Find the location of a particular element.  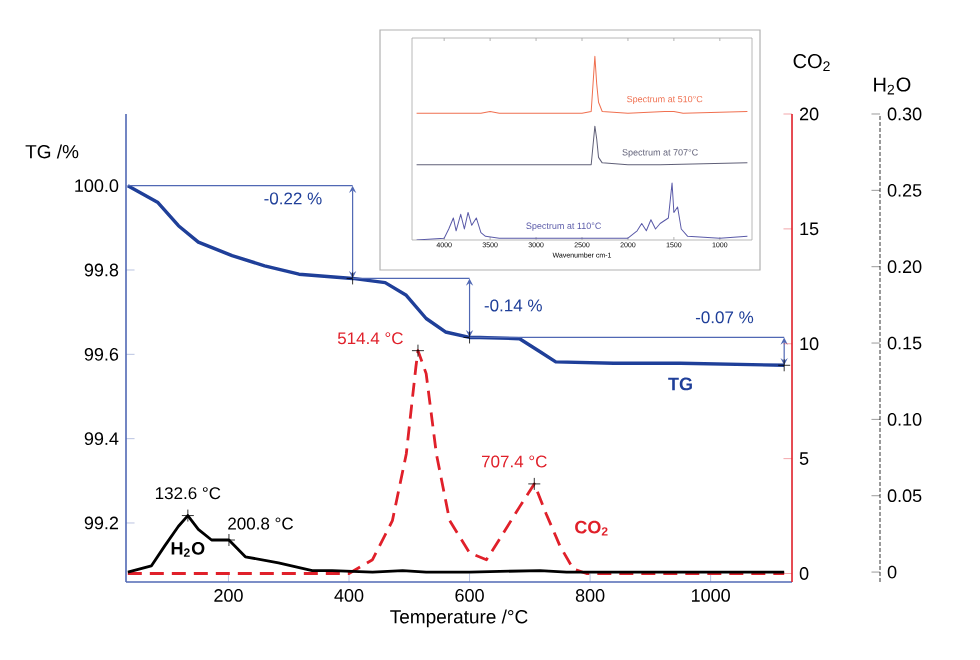

y3-tick-label: 0 is located at coordinates (892, 572).